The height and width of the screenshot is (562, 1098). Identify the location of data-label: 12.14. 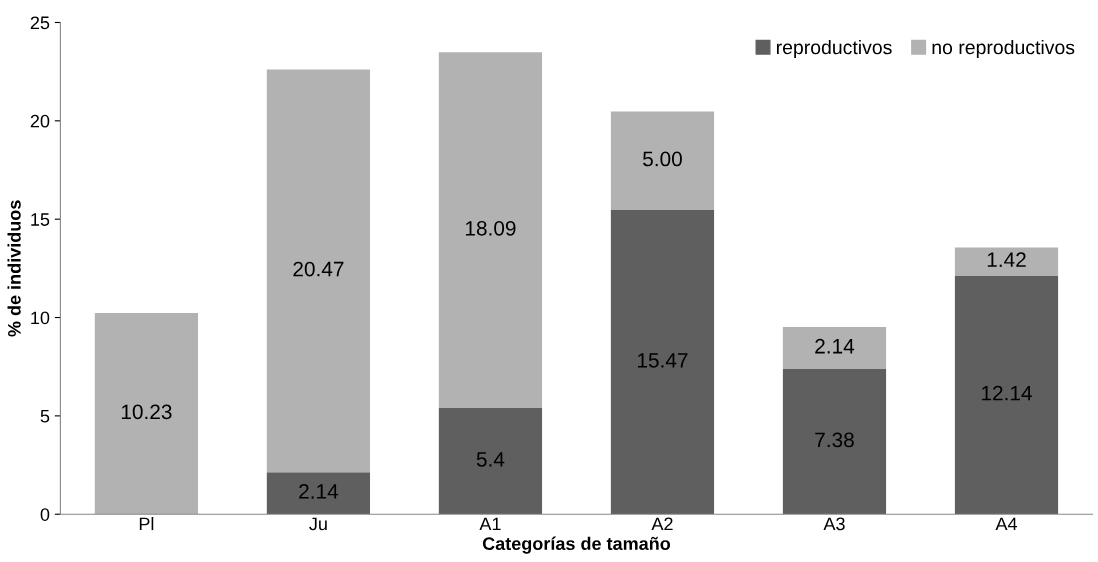
(1007, 393).